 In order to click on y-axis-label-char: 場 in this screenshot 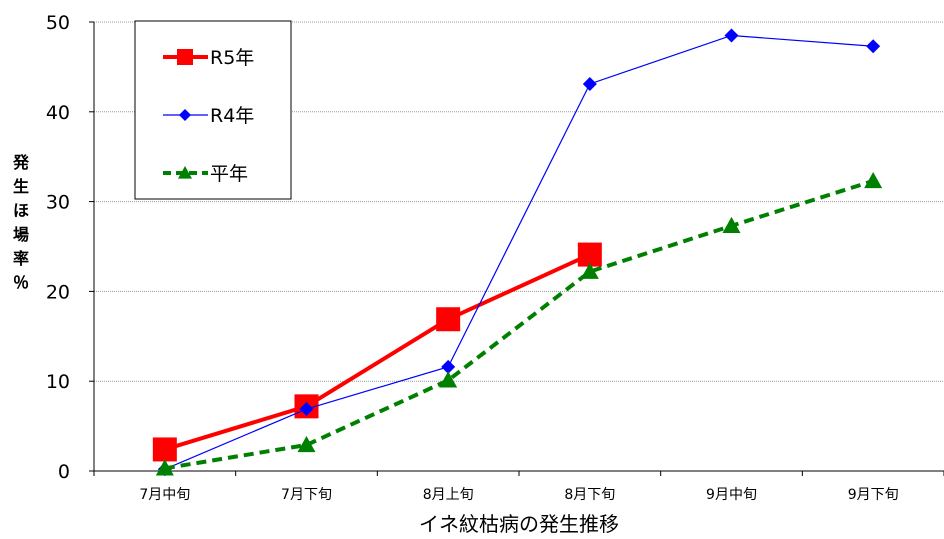, I will do `click(21, 234)`.